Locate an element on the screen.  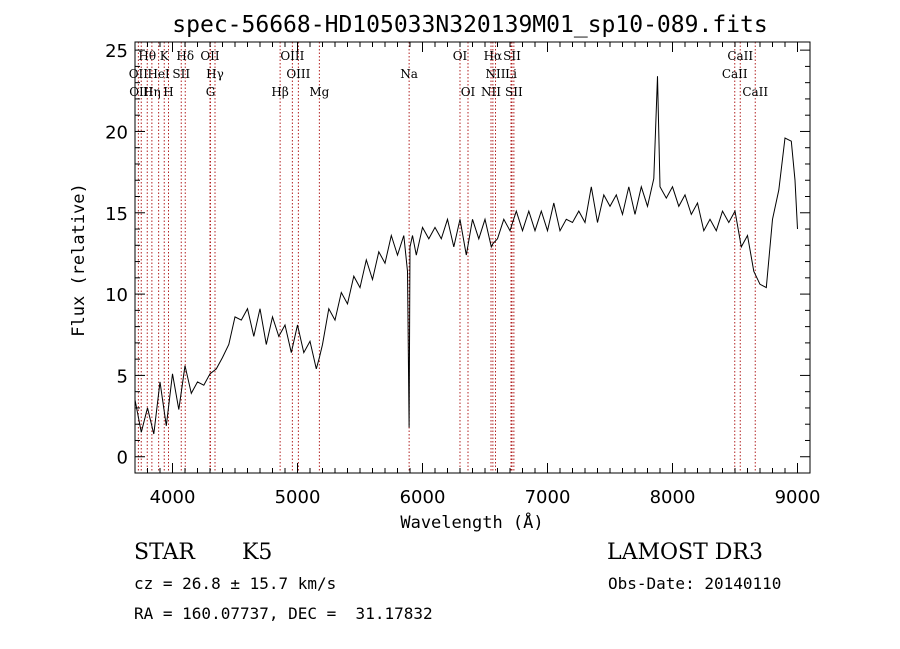
object-class: STAR is located at coordinates (164, 552).